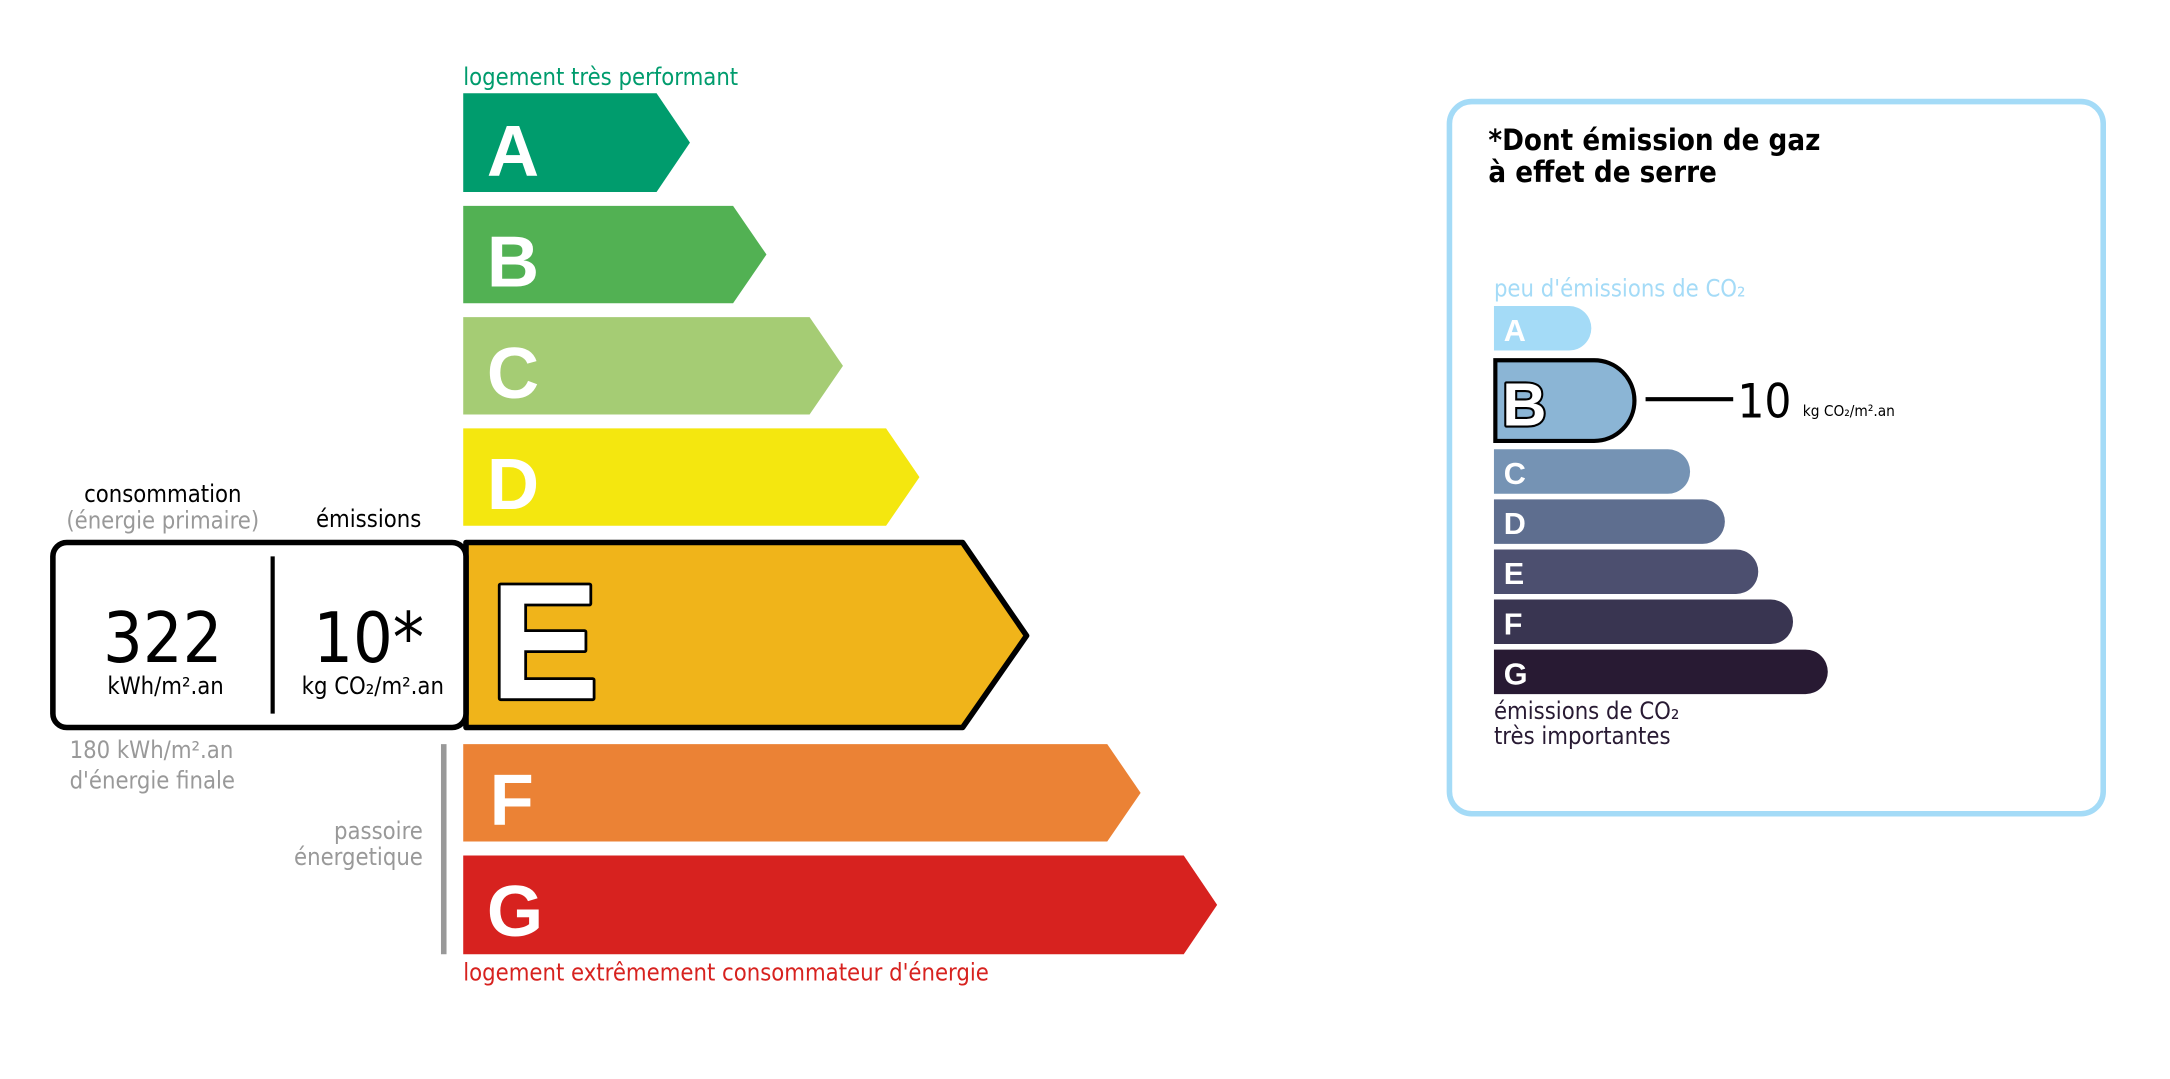 The image size is (2170, 1079). What do you see at coordinates (1643, 622) in the screenshot?
I see `ges-bar-f` at bounding box center [1643, 622].